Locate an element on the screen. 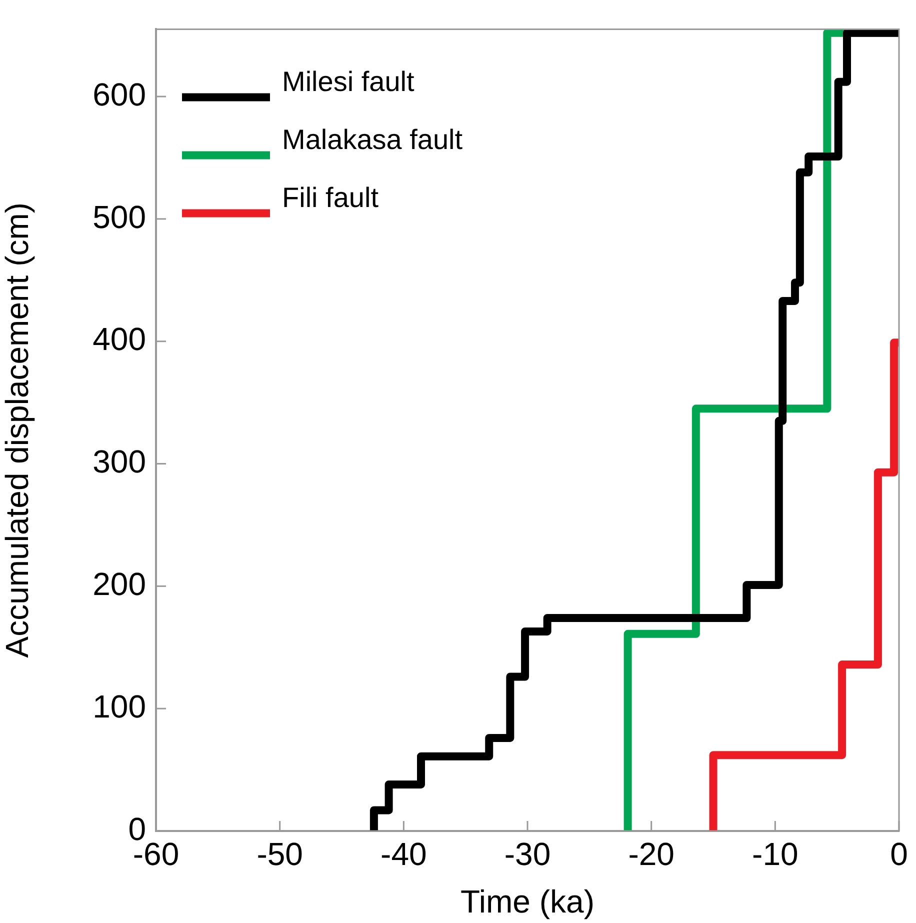  y-axis-title: Accumulated displacement (cm) is located at coordinates (18, 430).